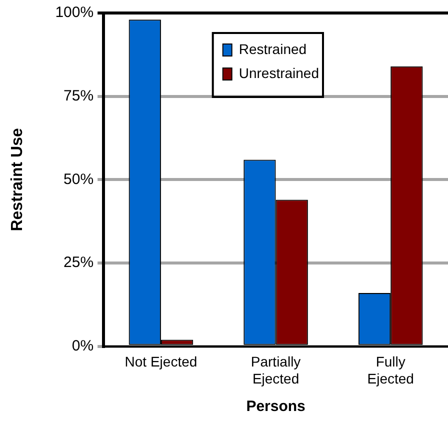 This screenshot has height=428, width=448. I want to click on x-tick-label: Fully Ejected, so click(390, 370).